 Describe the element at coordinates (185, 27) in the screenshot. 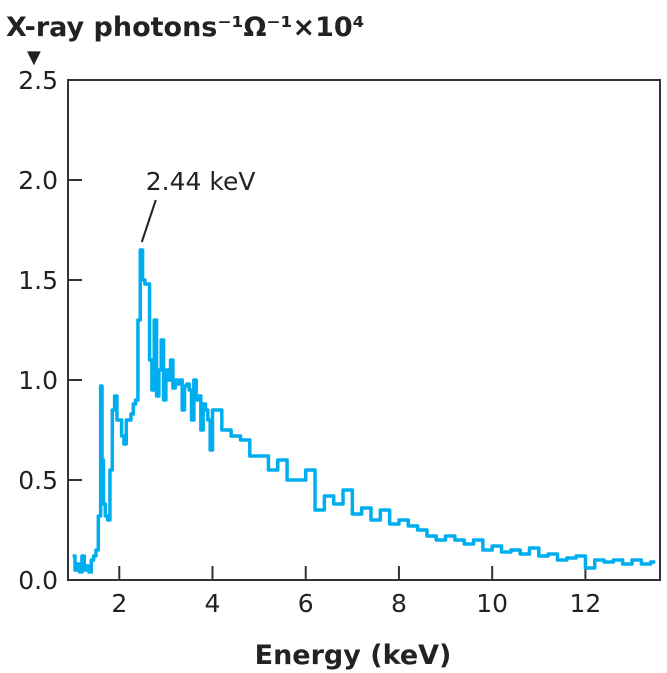

I see `y-axis-label: X-ray photons⁻¹Ω⁻¹×10⁴` at that location.